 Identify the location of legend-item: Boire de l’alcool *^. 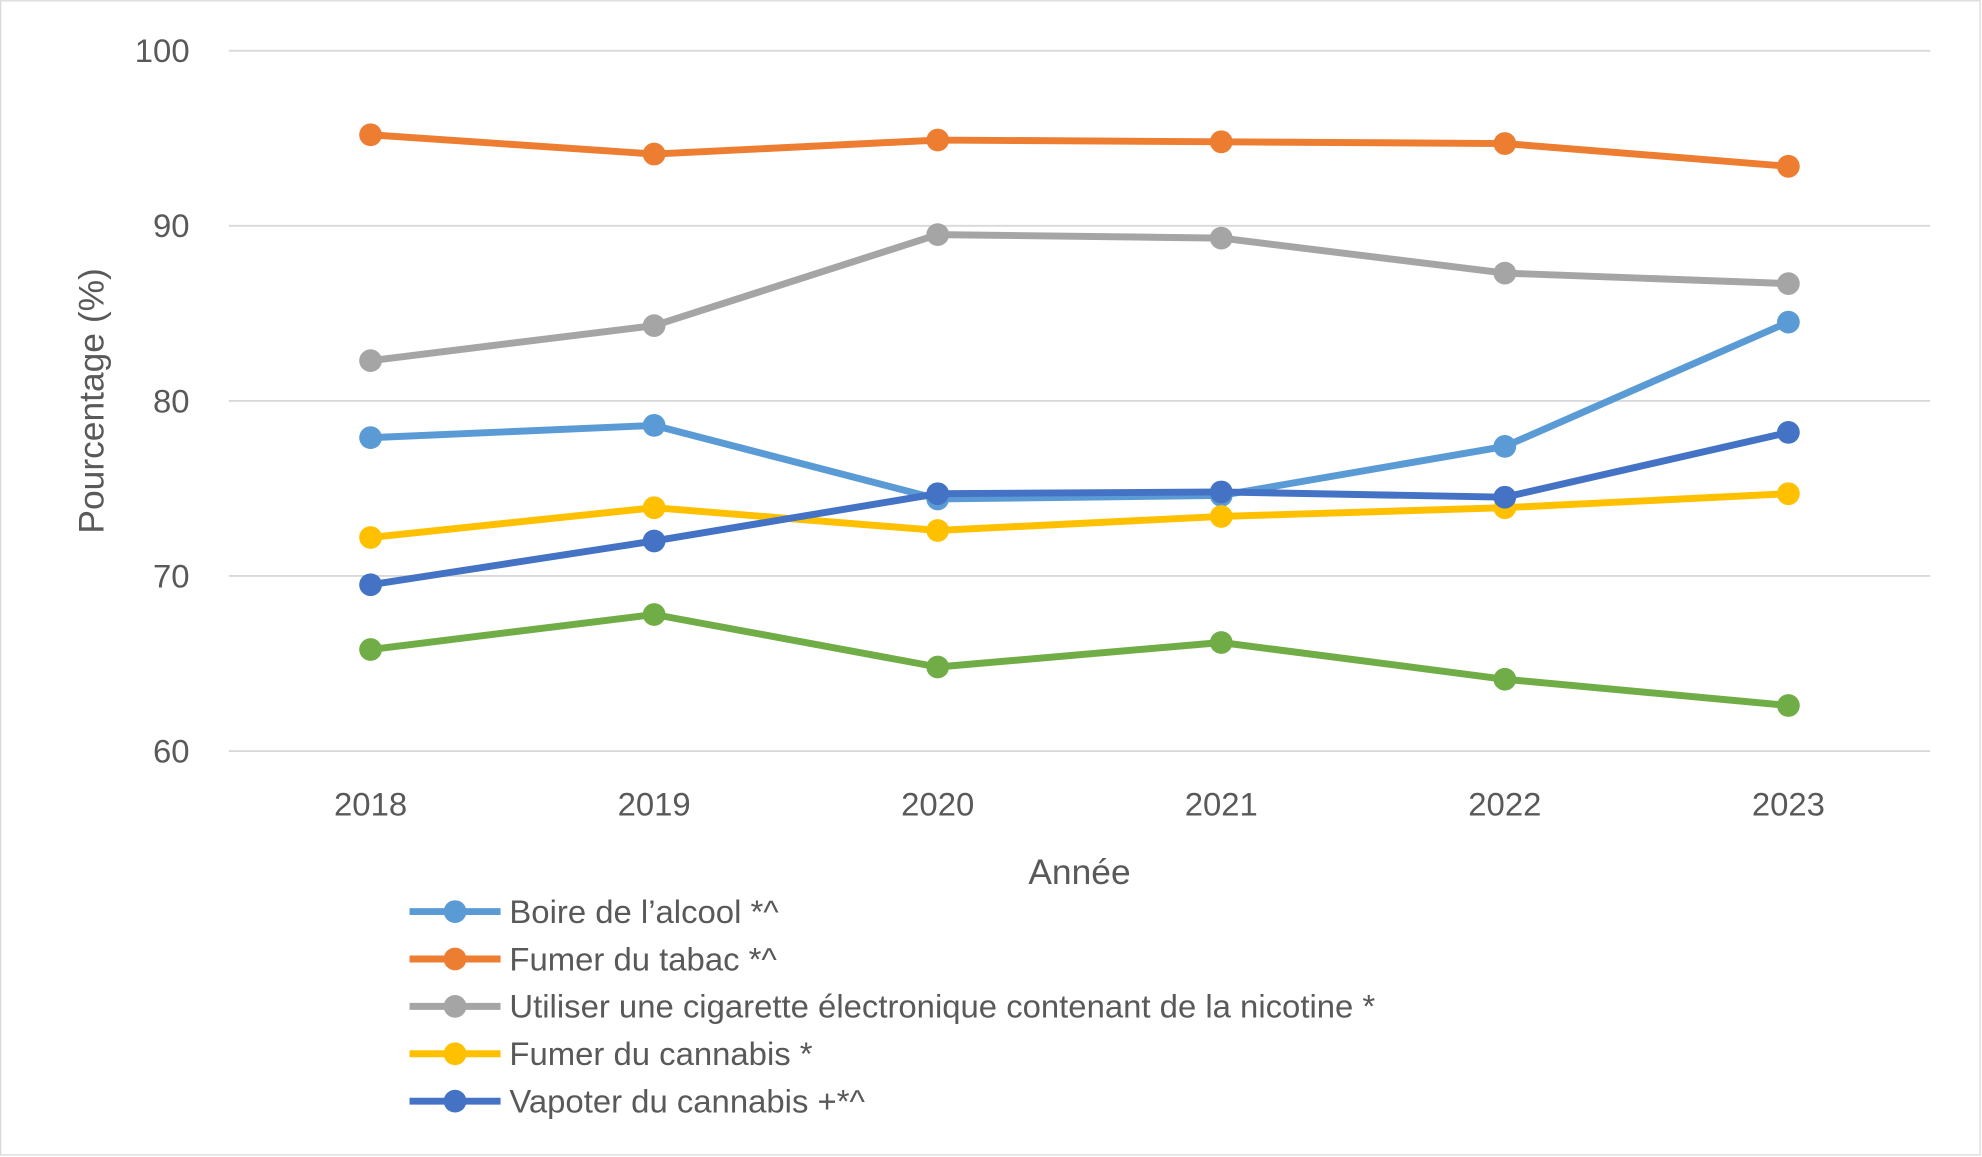
(594, 911).